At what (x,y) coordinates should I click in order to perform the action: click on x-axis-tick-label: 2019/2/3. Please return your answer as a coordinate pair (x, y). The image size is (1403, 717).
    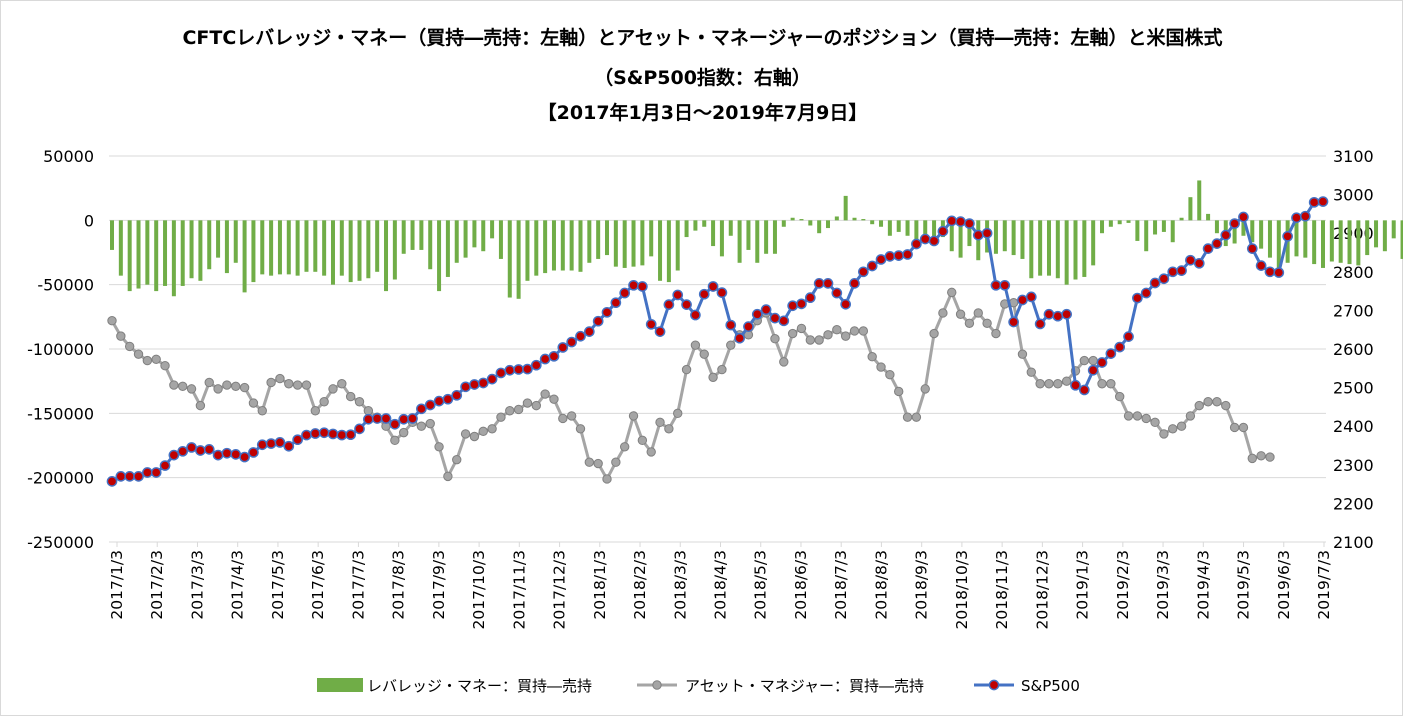
    Looking at the image, I should click on (1123, 585).